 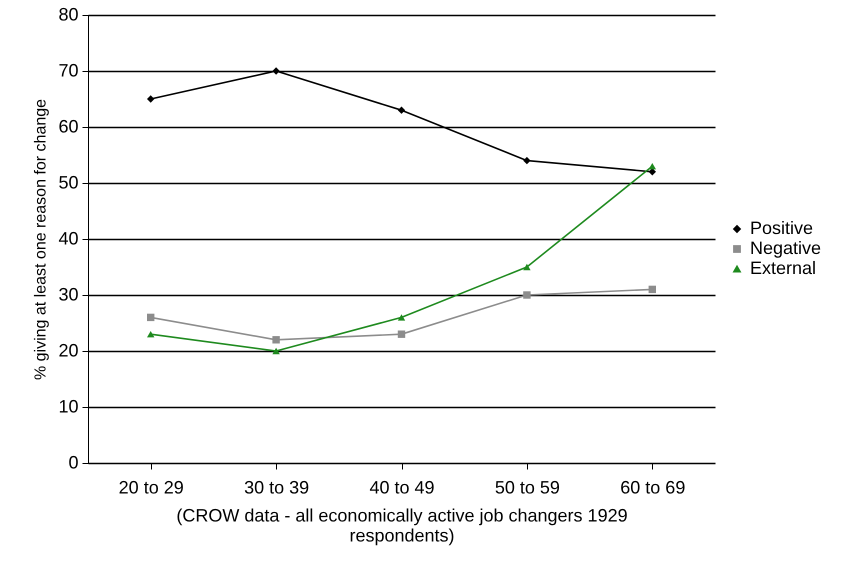 I want to click on x-axis-title: (CROW data - all economically active job changers 1929 respondents), so click(x=402, y=526).